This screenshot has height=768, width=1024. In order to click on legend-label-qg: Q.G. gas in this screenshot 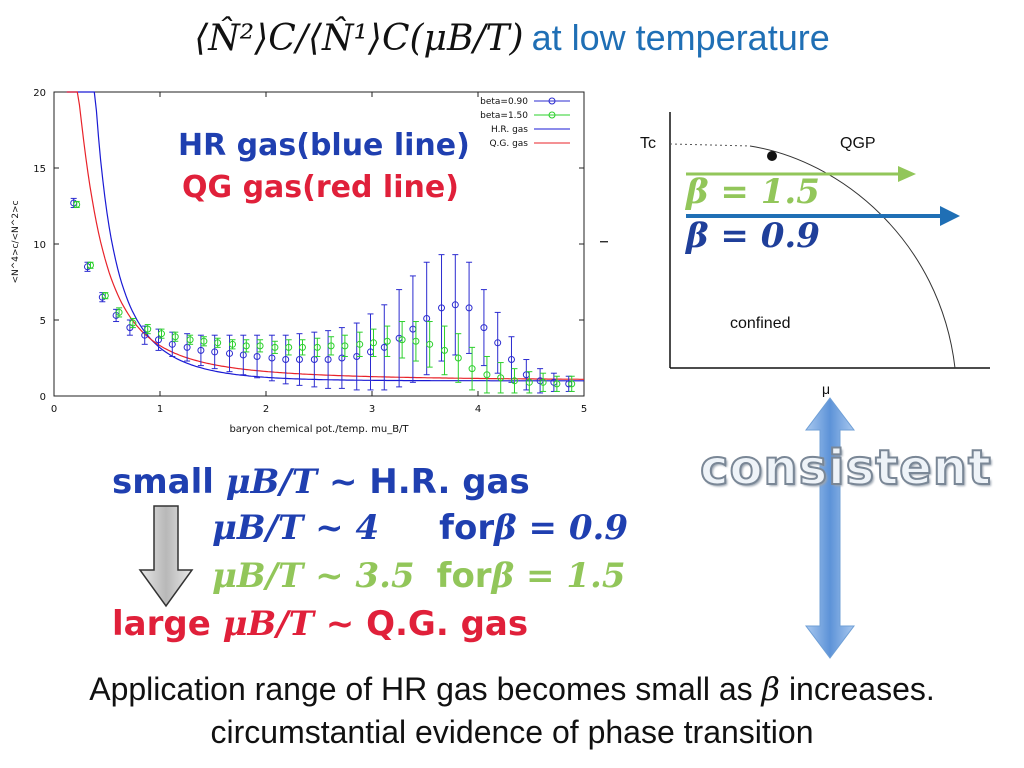, I will do `click(508, 144)`.